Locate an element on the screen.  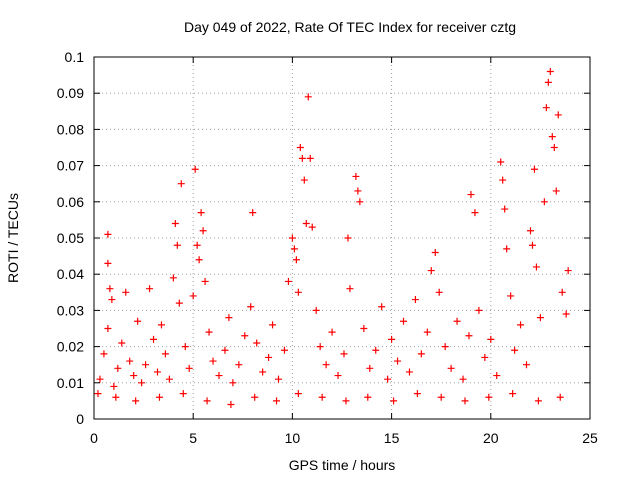
y-tick-label: 0.1 is located at coordinates (75, 57).